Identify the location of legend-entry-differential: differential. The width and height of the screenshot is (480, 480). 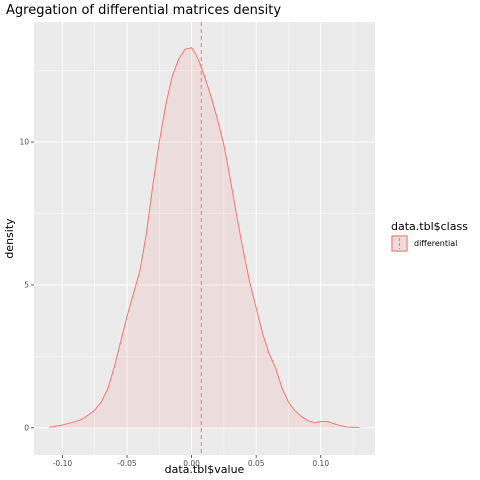
(435, 243).